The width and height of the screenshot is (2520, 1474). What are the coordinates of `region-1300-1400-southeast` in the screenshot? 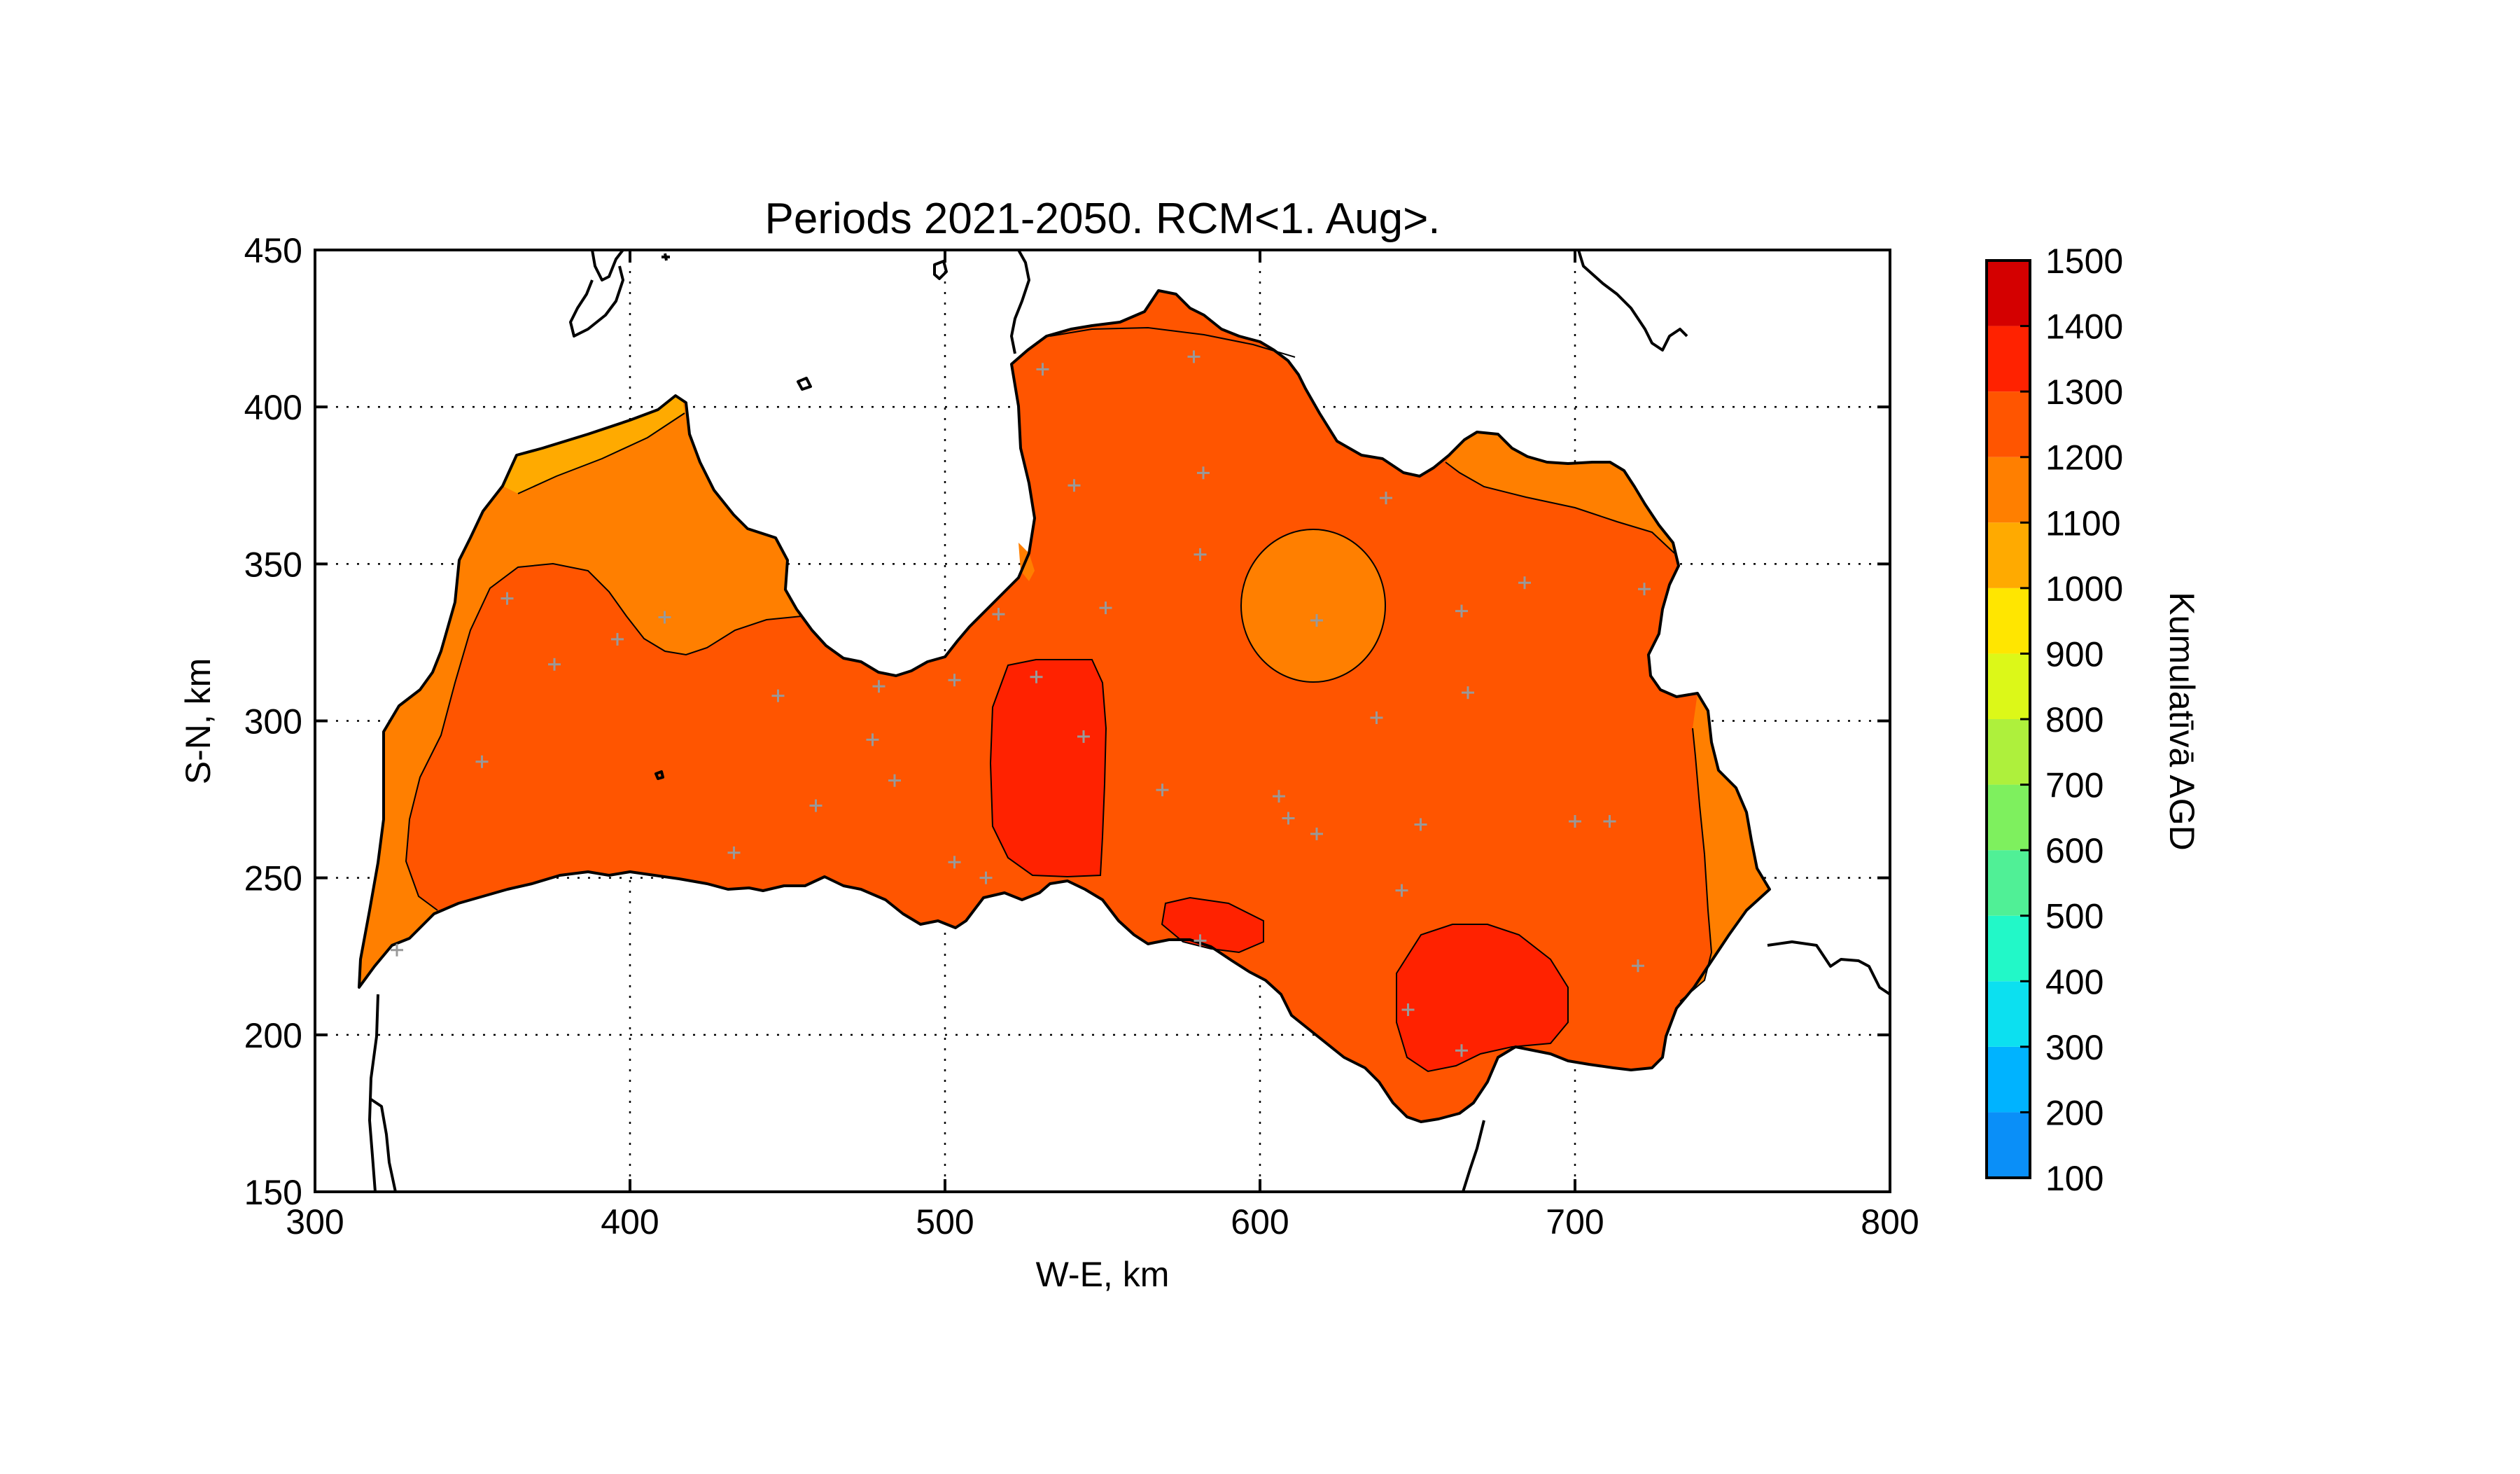 It's located at (1482, 999).